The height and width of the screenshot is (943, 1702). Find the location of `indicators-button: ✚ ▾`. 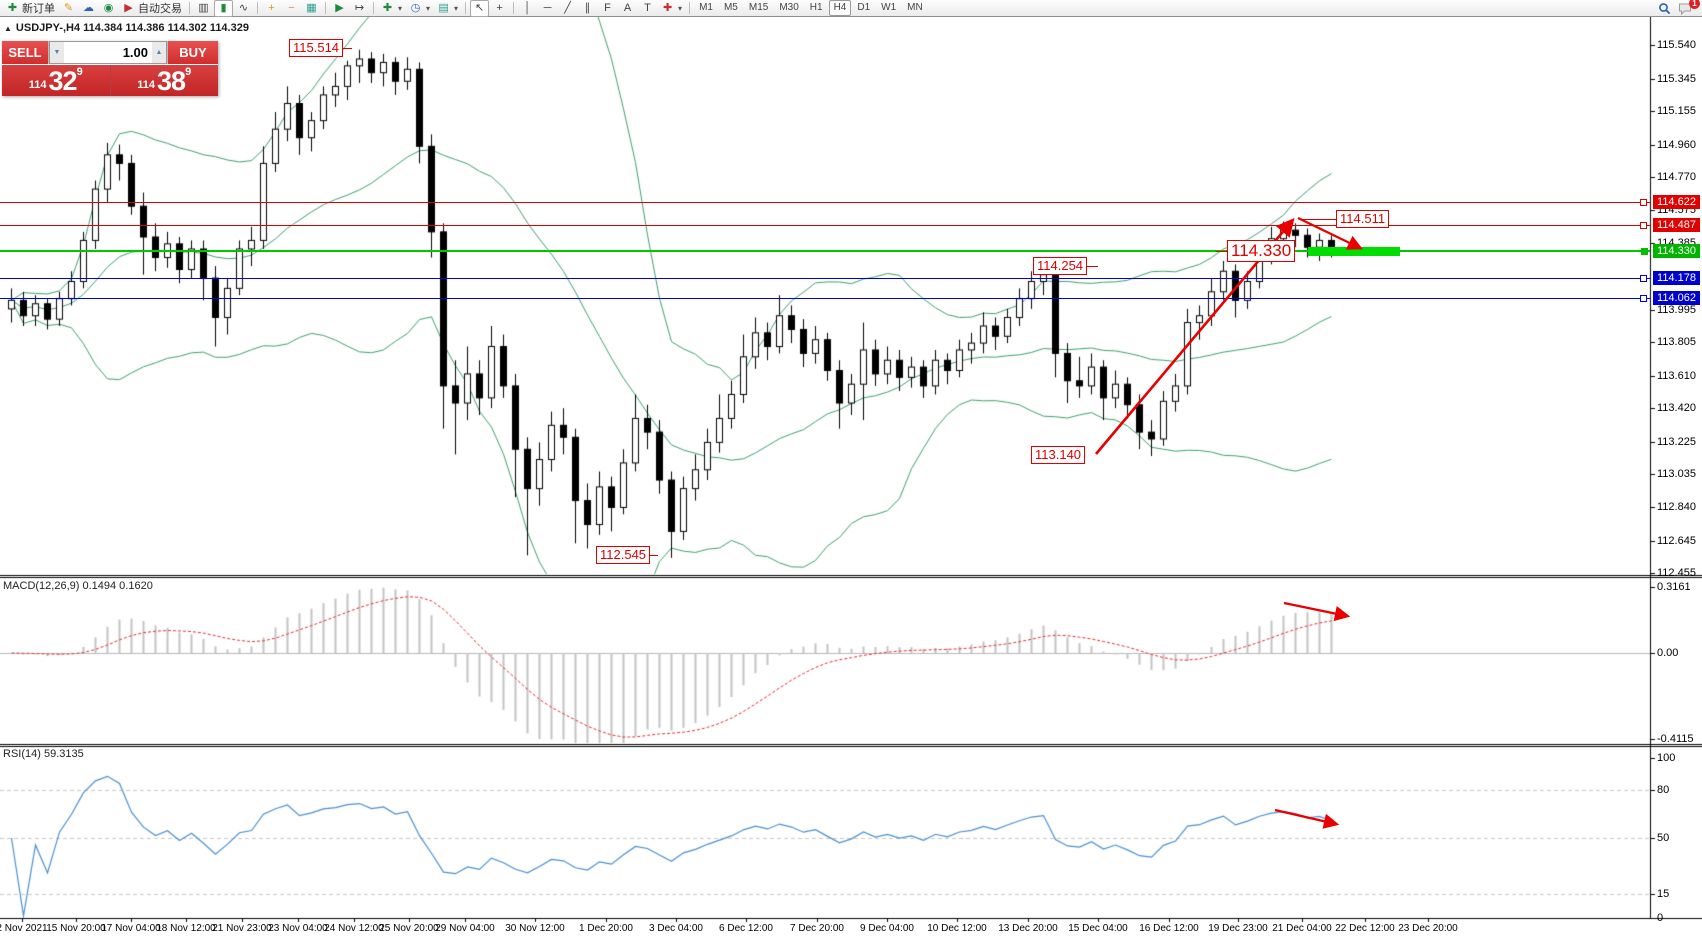

indicators-button: ✚ ▾ is located at coordinates (391, 8).